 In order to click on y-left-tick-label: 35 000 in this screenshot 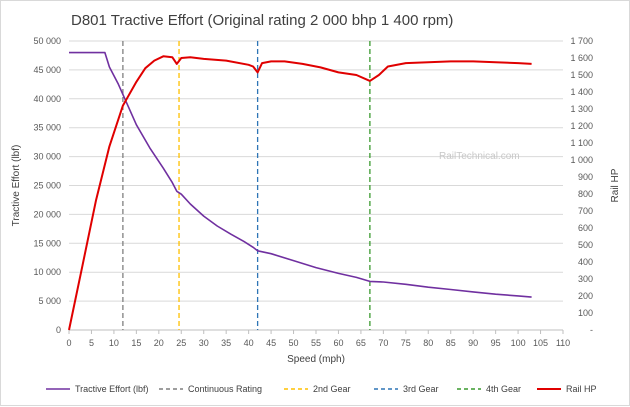, I will do `click(47, 128)`.